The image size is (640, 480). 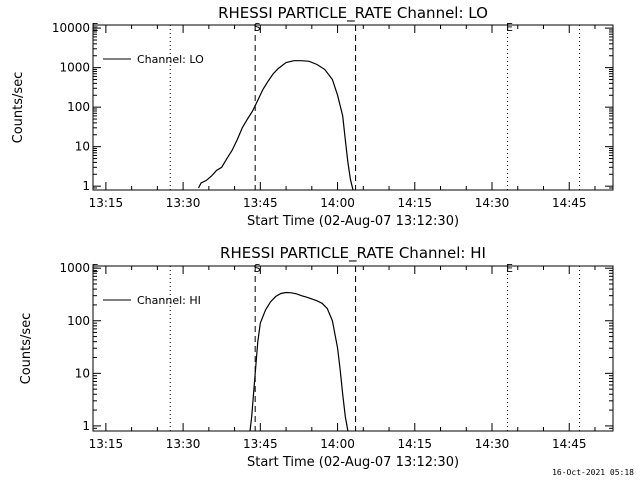 I want to click on y-tick-label: 10000, so click(x=71, y=28).